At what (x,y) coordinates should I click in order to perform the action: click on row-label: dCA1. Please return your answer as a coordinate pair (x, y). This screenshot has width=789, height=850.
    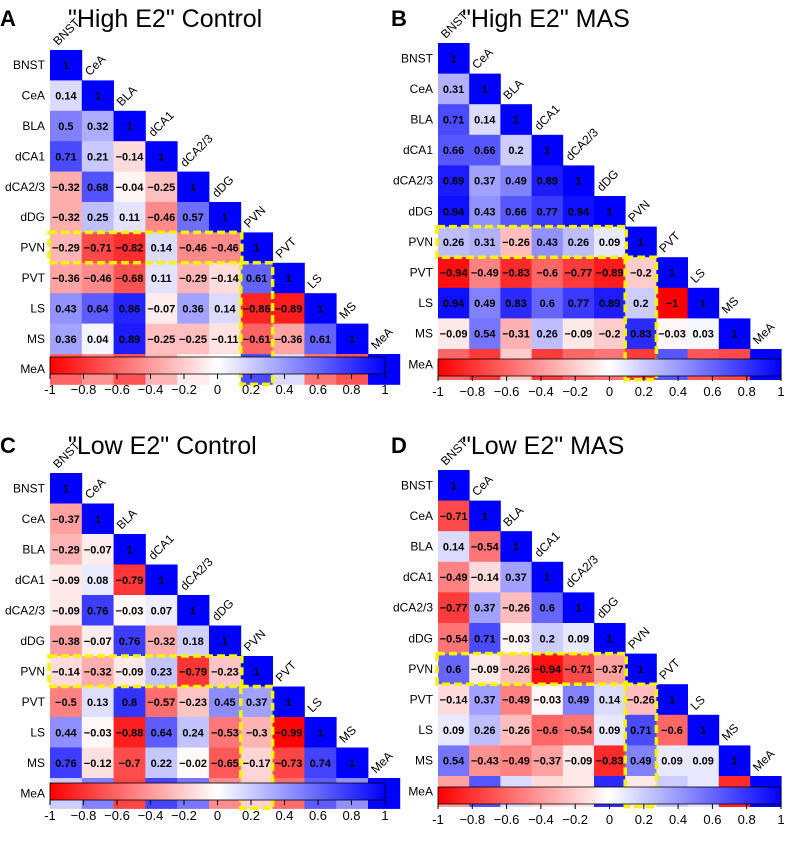
    Looking at the image, I should click on (30, 156).